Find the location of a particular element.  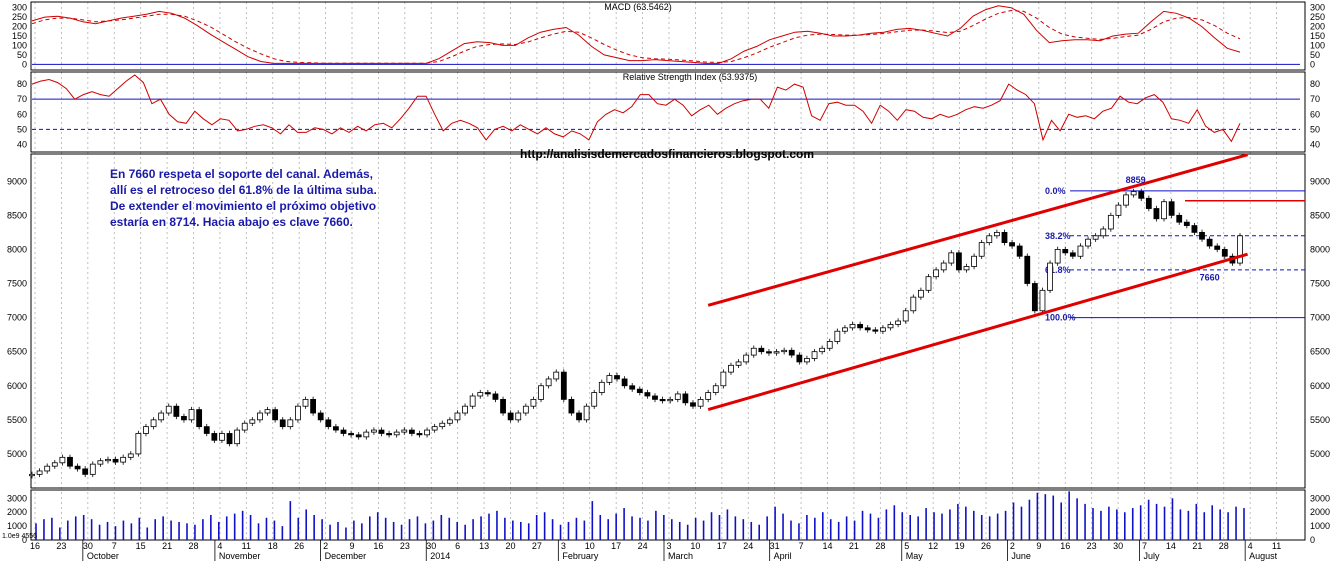

x-day-label: 2 is located at coordinates (325, 546).